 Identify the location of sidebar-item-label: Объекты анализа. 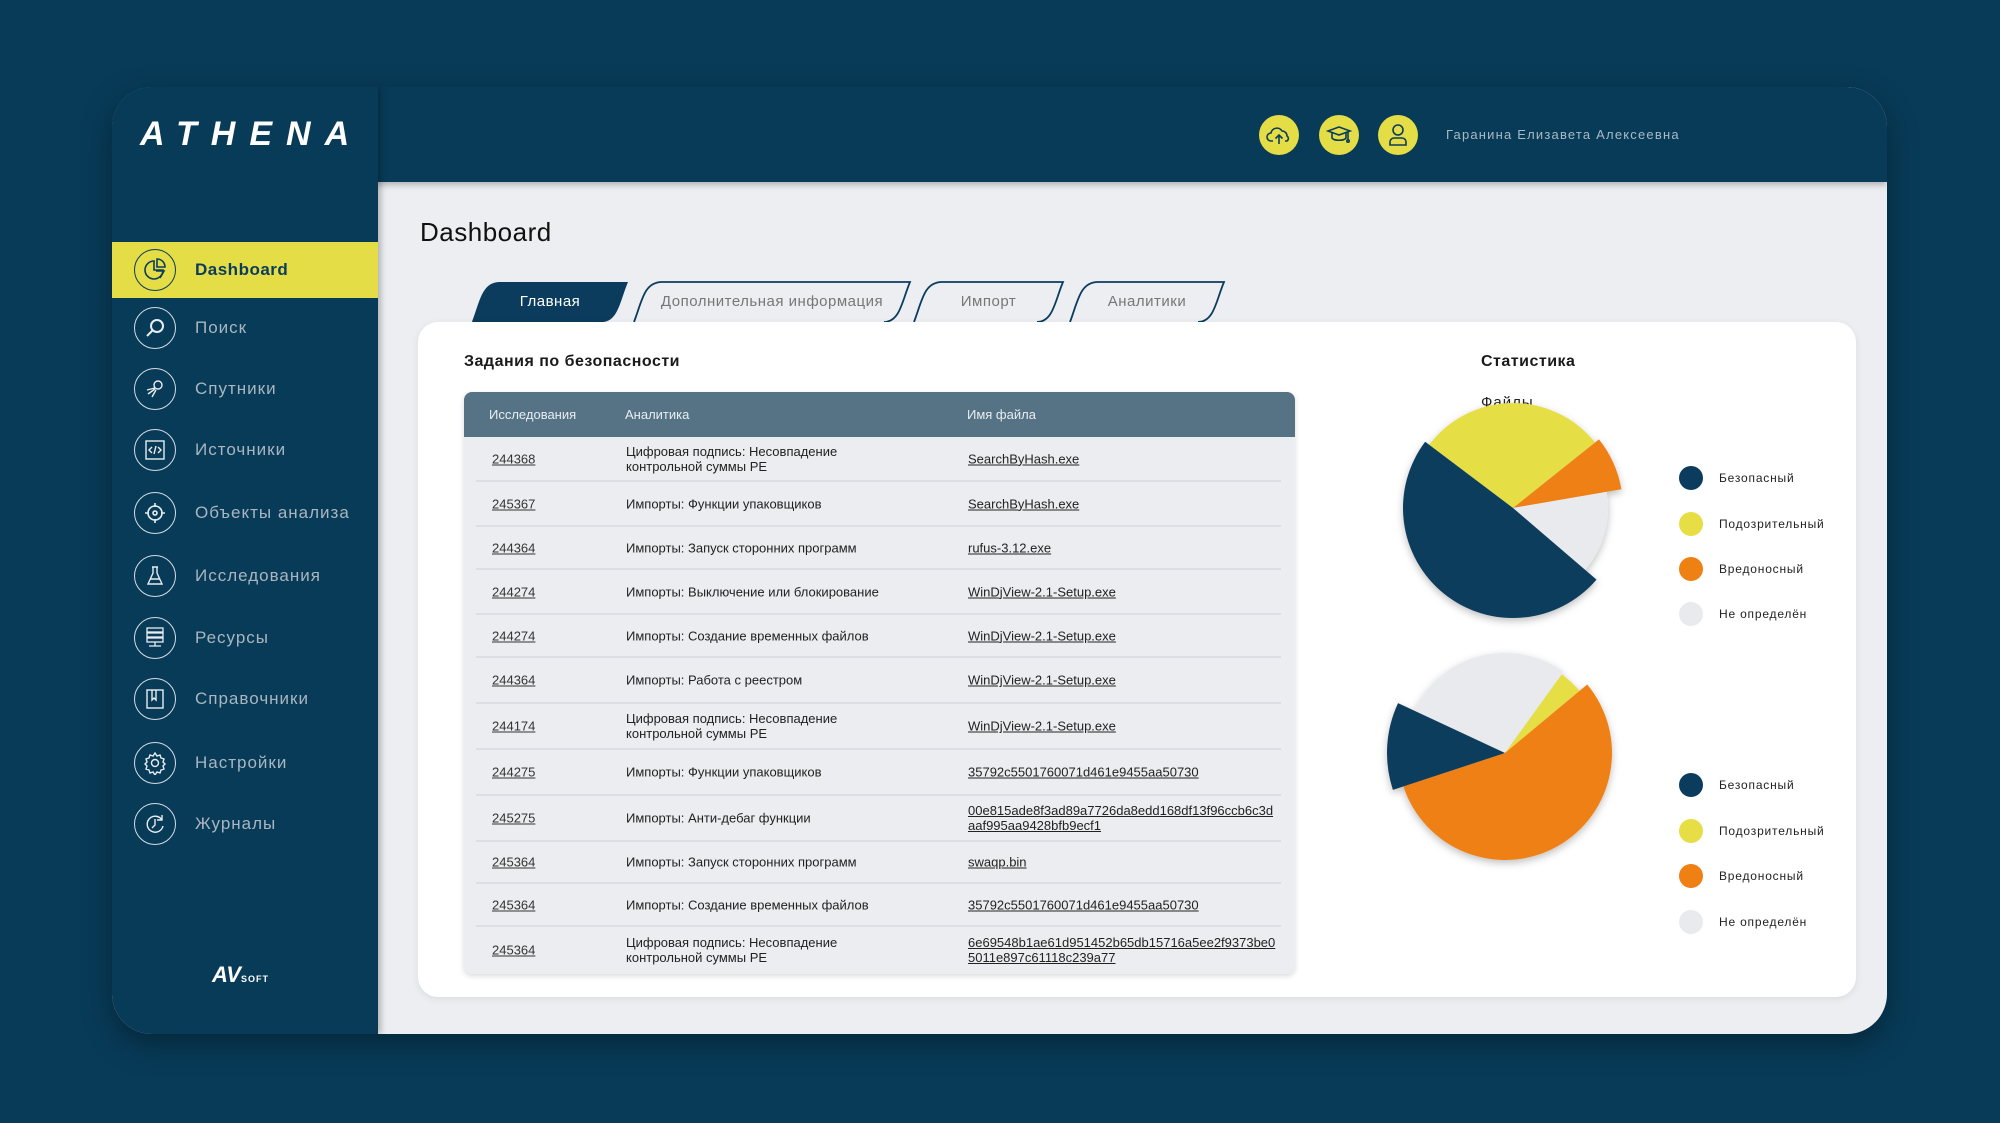
(272, 512).